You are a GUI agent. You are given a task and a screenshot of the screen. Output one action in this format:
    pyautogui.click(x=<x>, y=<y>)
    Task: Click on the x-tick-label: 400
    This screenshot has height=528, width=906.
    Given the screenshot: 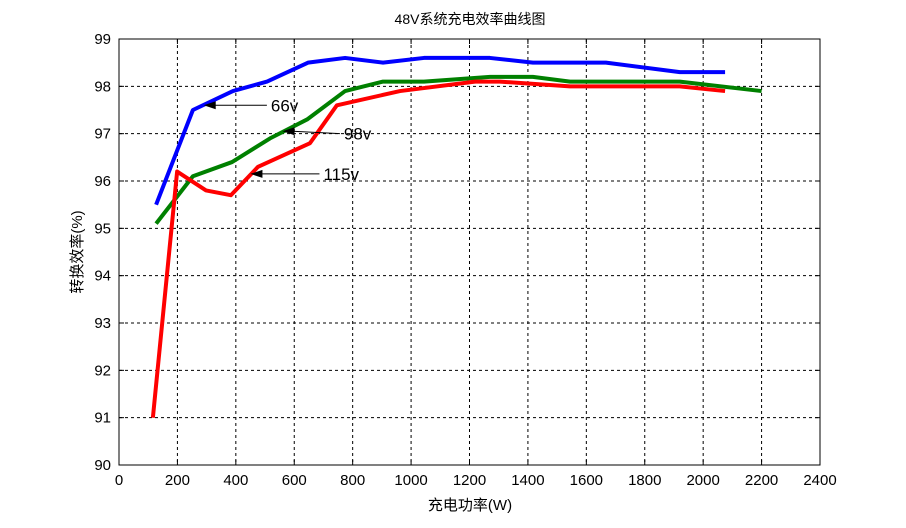 What is the action you would take?
    pyautogui.click(x=235, y=480)
    